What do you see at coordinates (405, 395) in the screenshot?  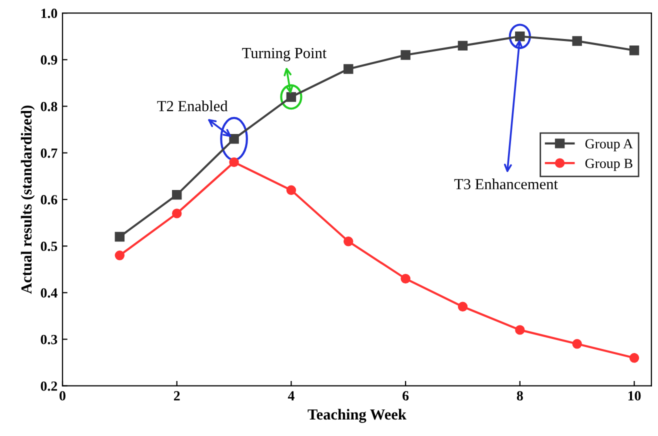 I see `x-tick-label: 6` at bounding box center [405, 395].